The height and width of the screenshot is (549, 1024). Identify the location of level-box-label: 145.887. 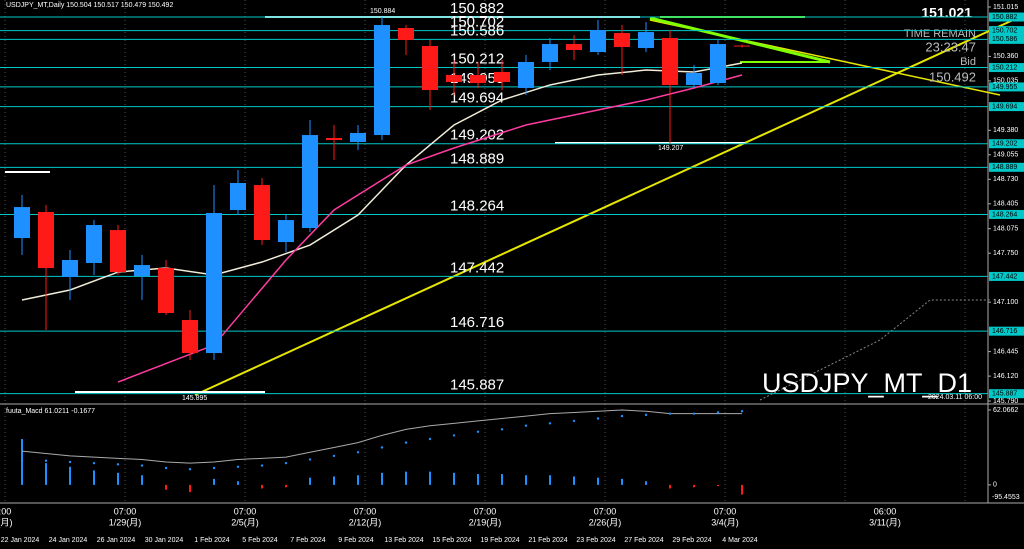
(1004, 394).